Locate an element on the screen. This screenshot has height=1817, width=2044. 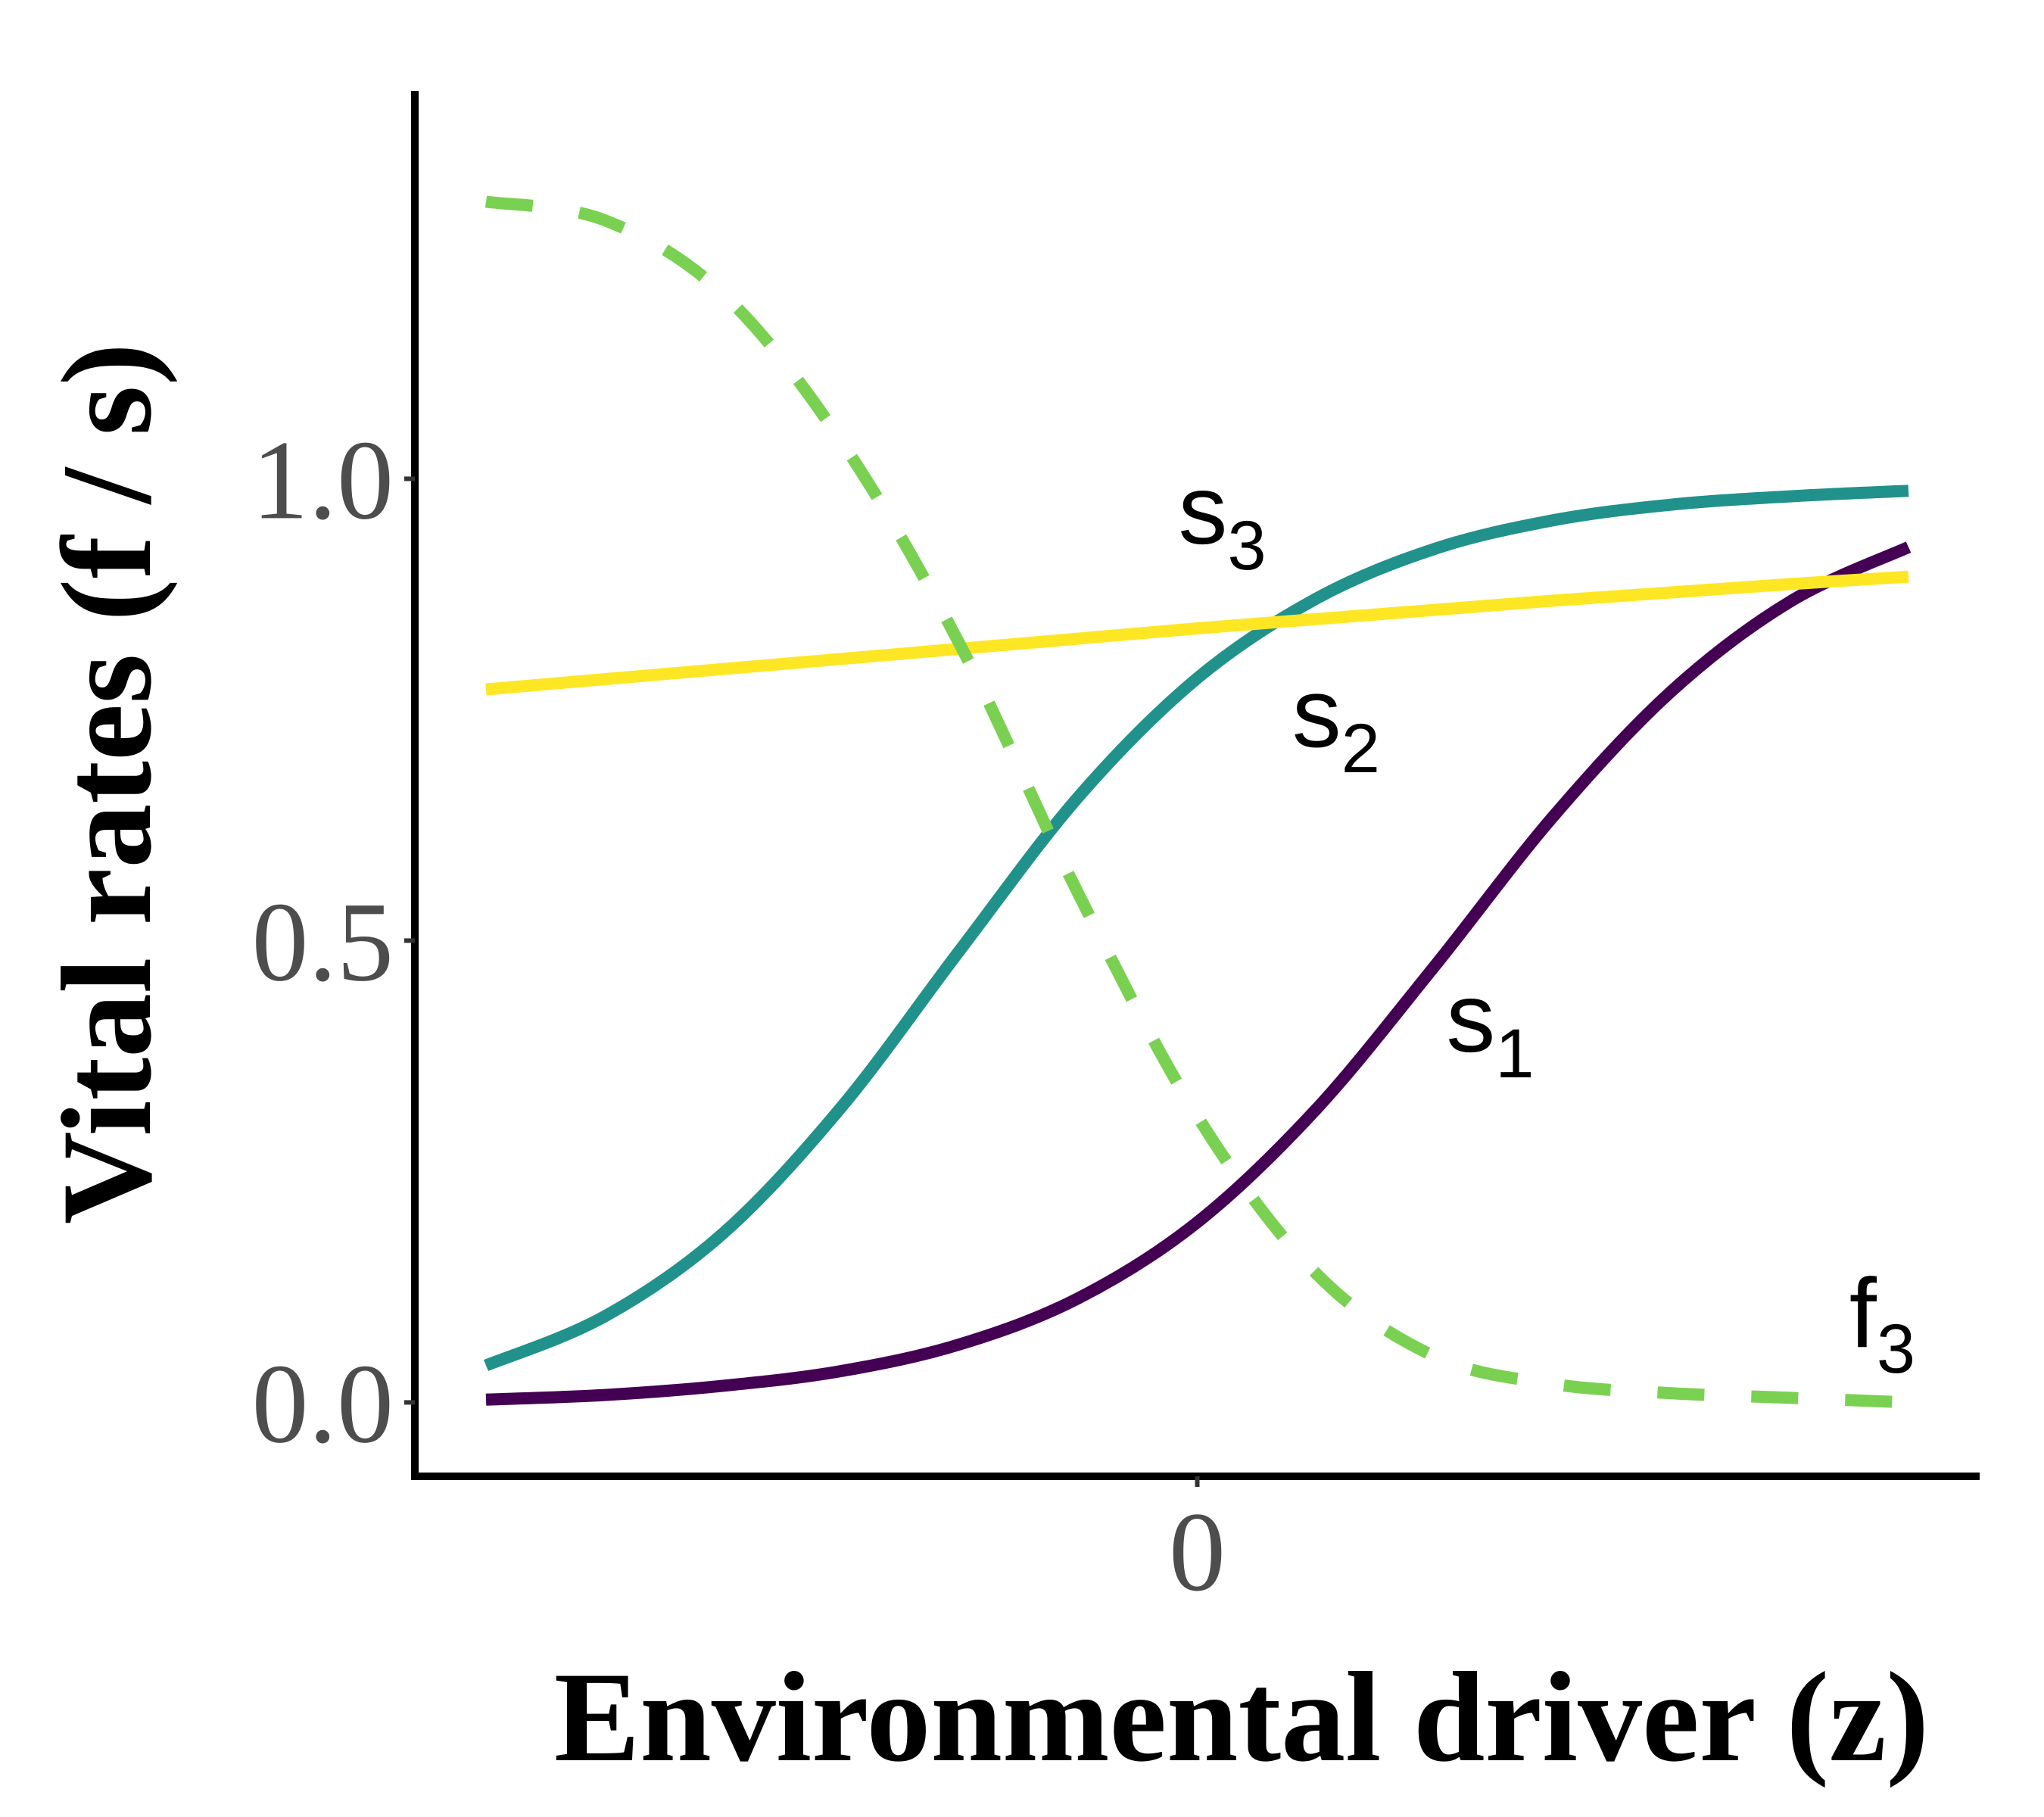
x-axis-title: Environmental driver (z) is located at coordinates (1241, 1717).